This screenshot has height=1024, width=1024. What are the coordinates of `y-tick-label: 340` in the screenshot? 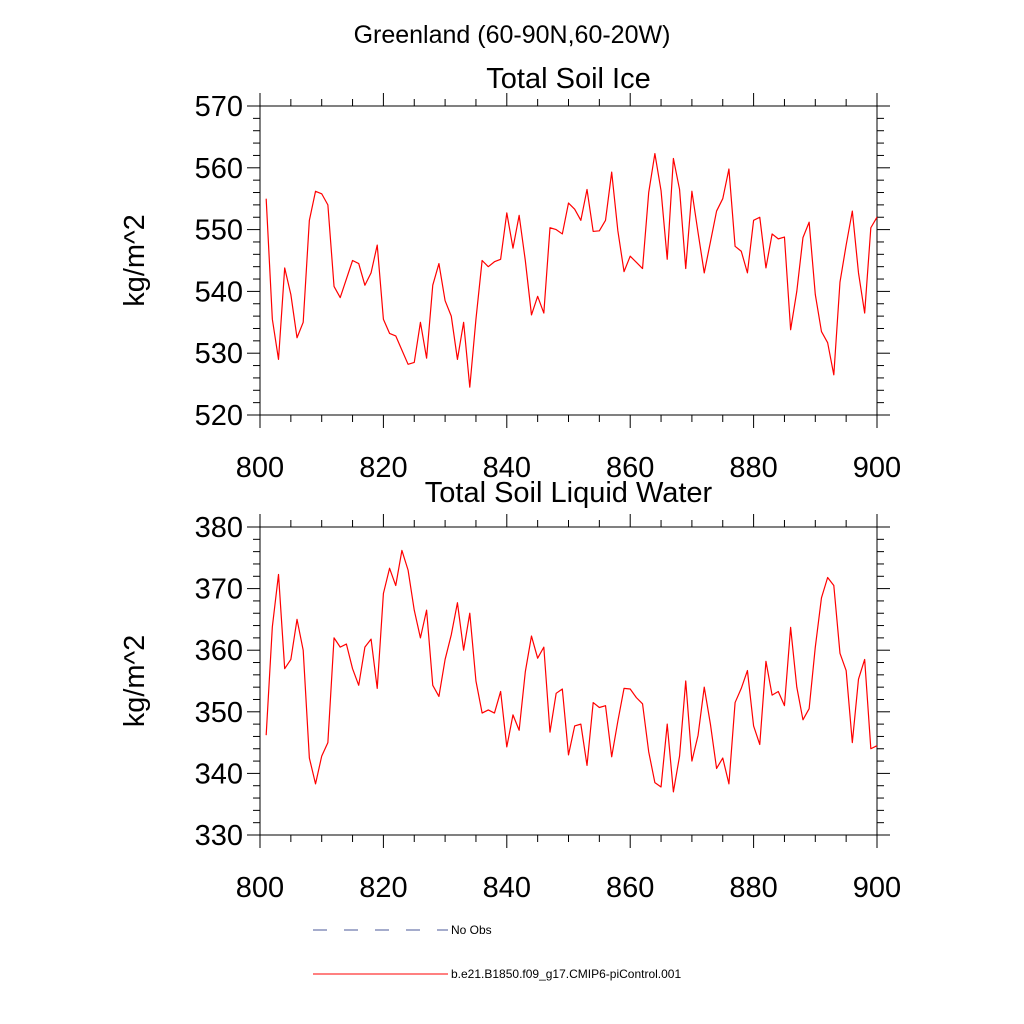 It's located at (219, 774).